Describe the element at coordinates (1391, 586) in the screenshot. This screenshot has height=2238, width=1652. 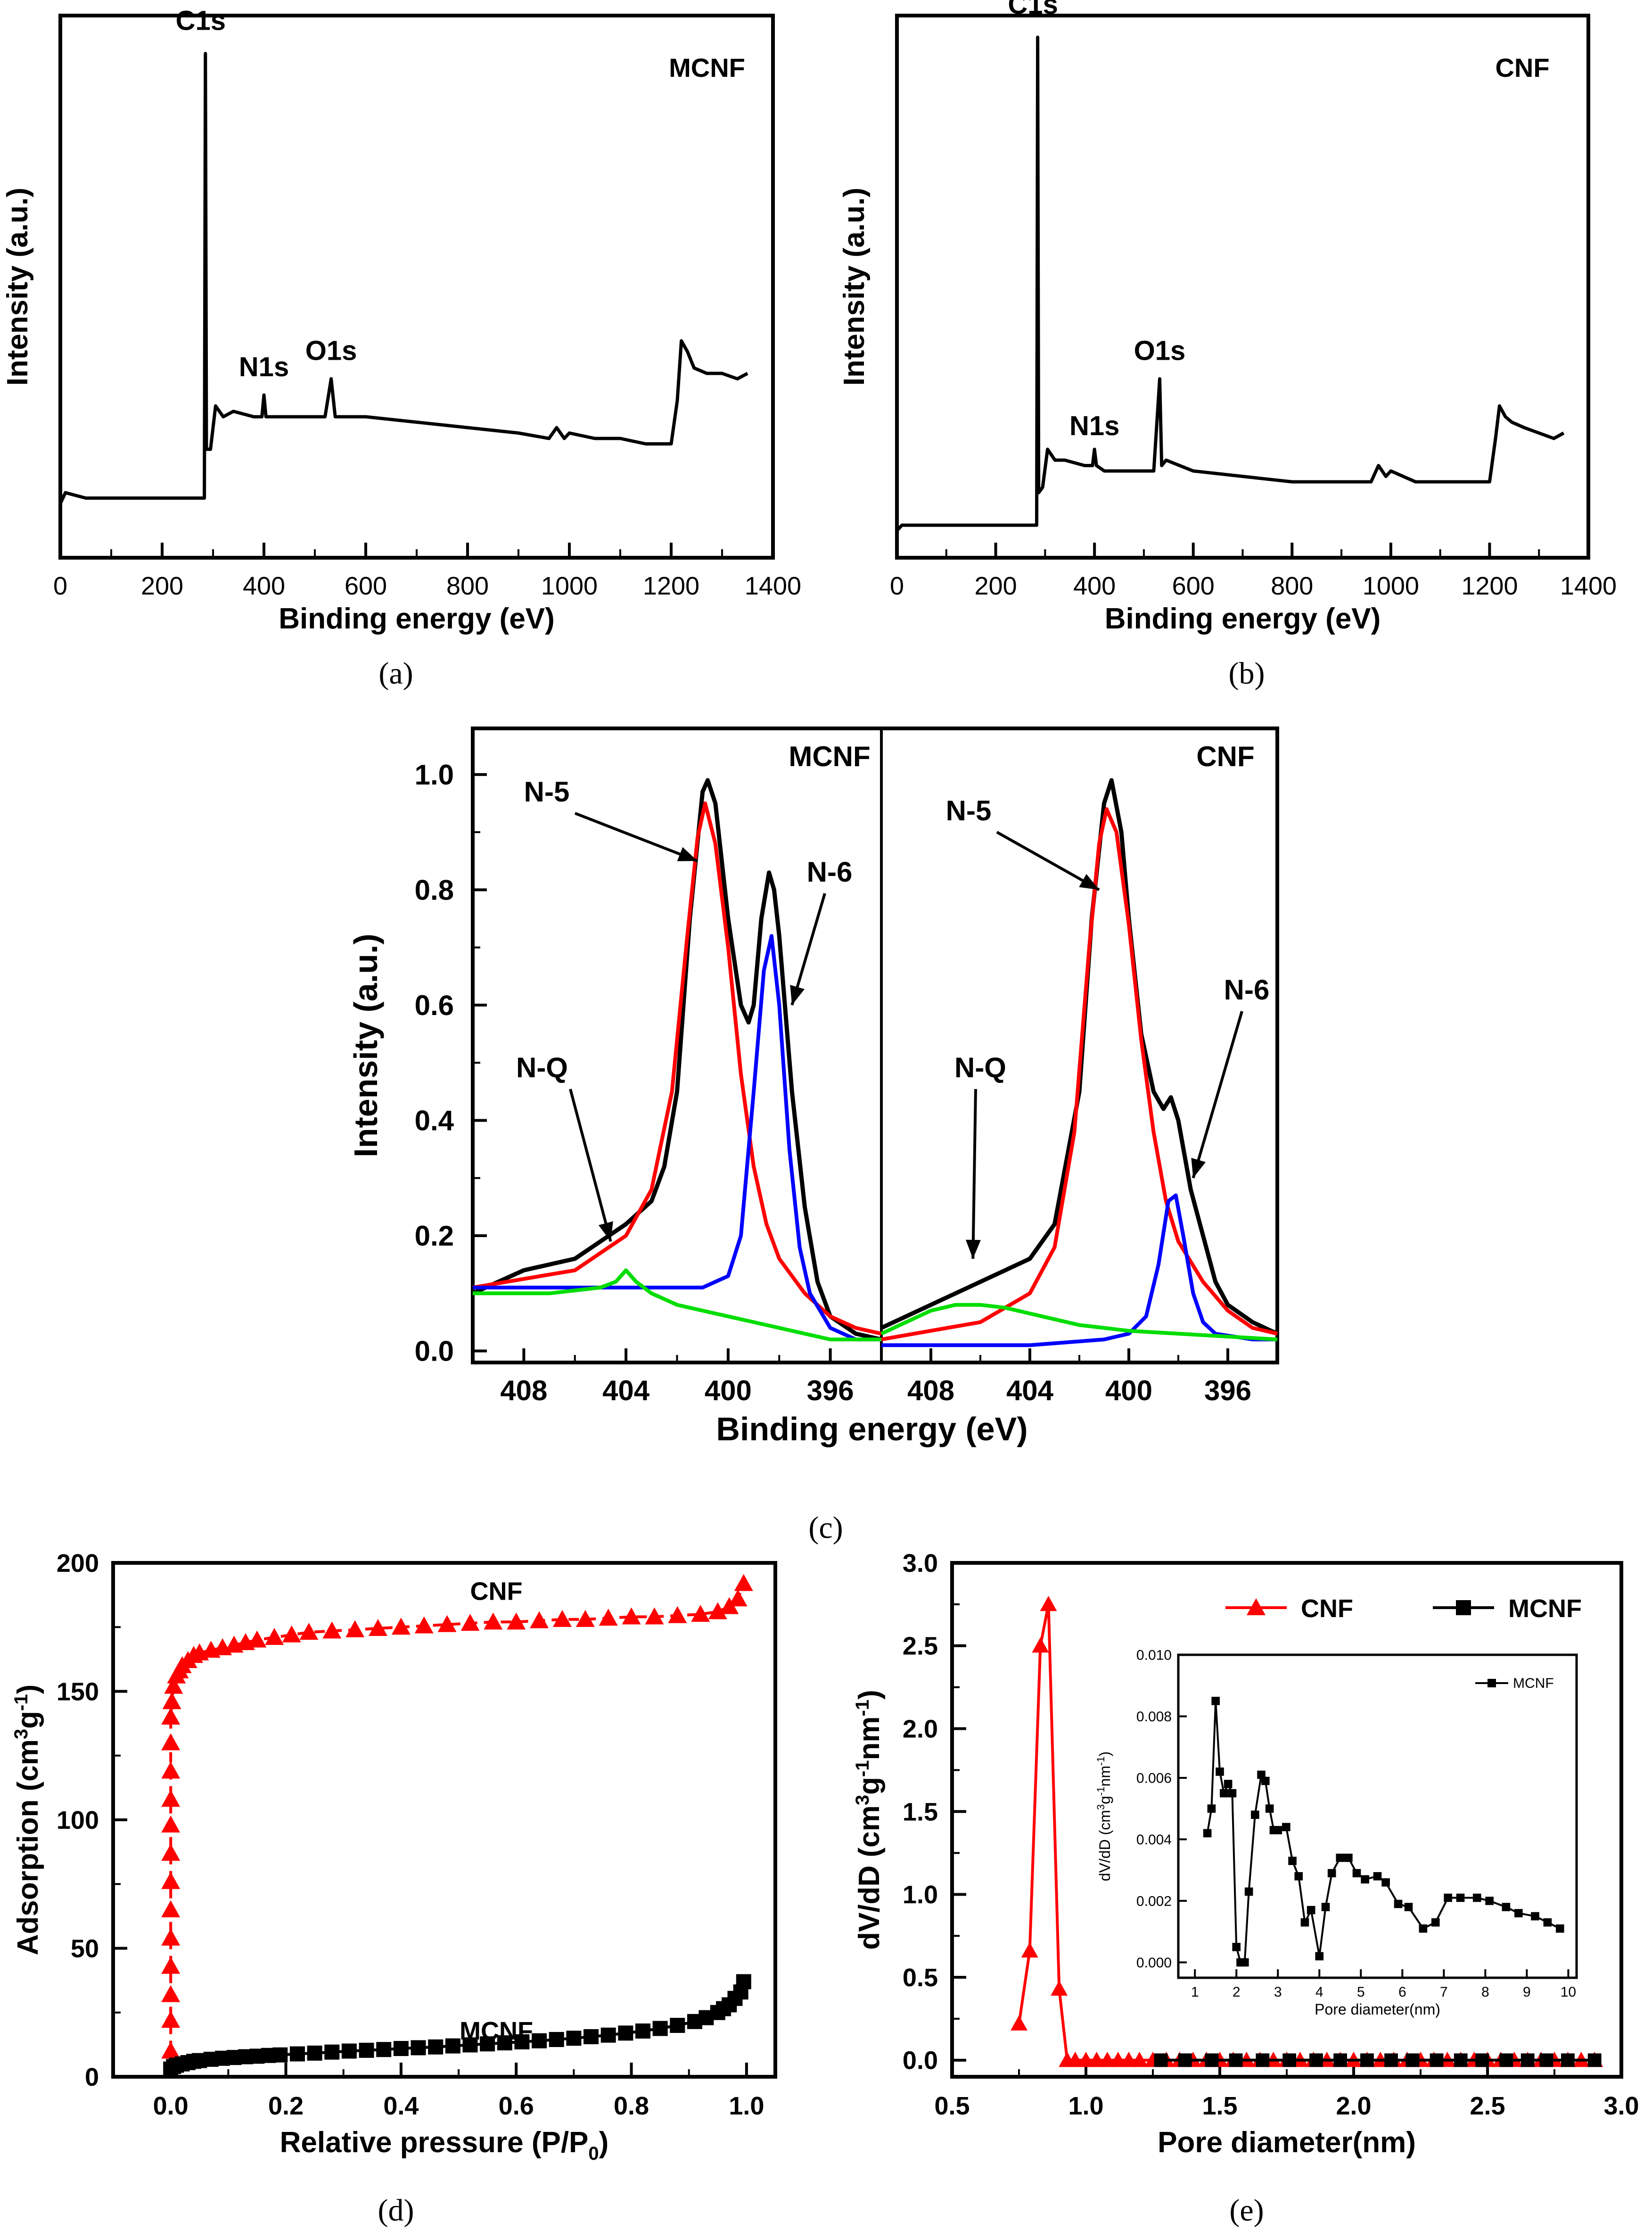
I see `x-tick-label: 1000` at that location.